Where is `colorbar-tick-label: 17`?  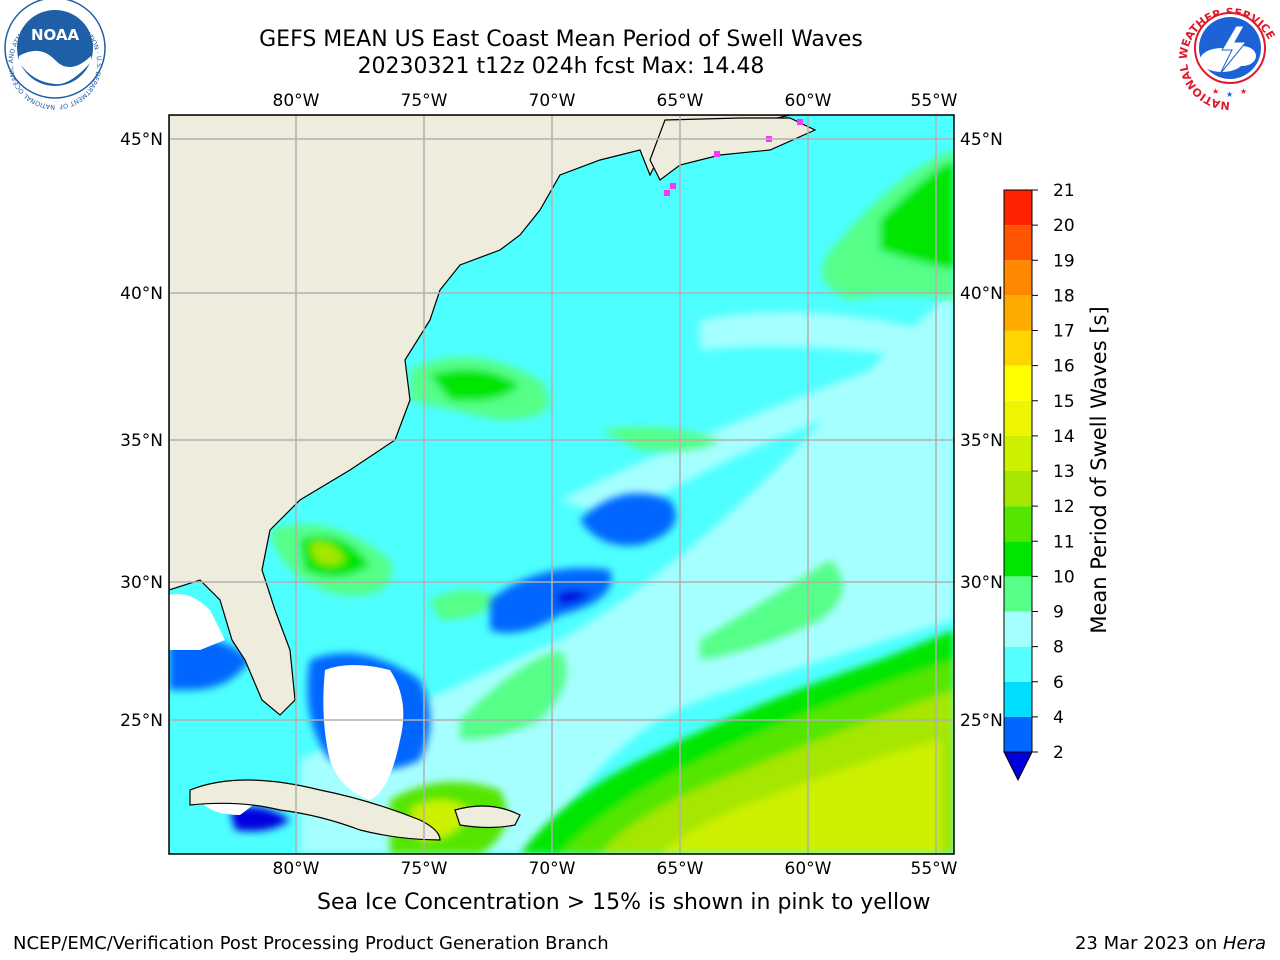 colorbar-tick-label: 17 is located at coordinates (1064, 332).